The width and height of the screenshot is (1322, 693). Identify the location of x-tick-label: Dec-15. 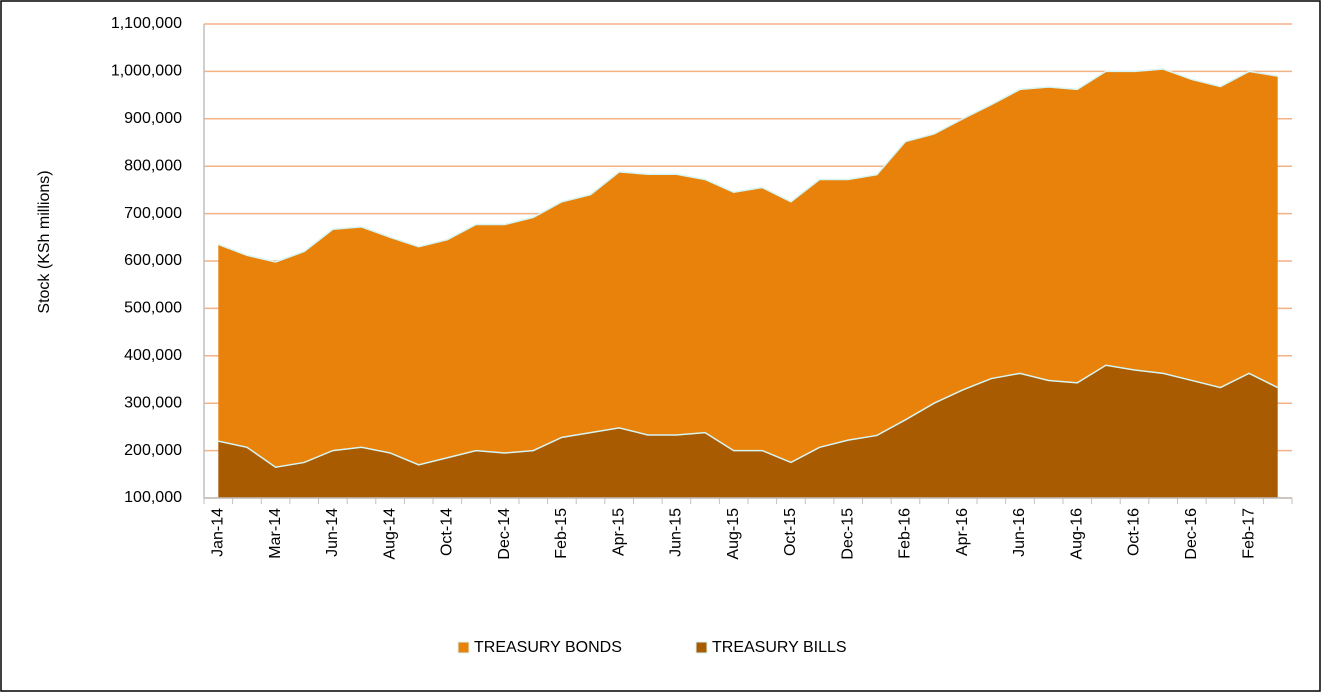
(847, 534).